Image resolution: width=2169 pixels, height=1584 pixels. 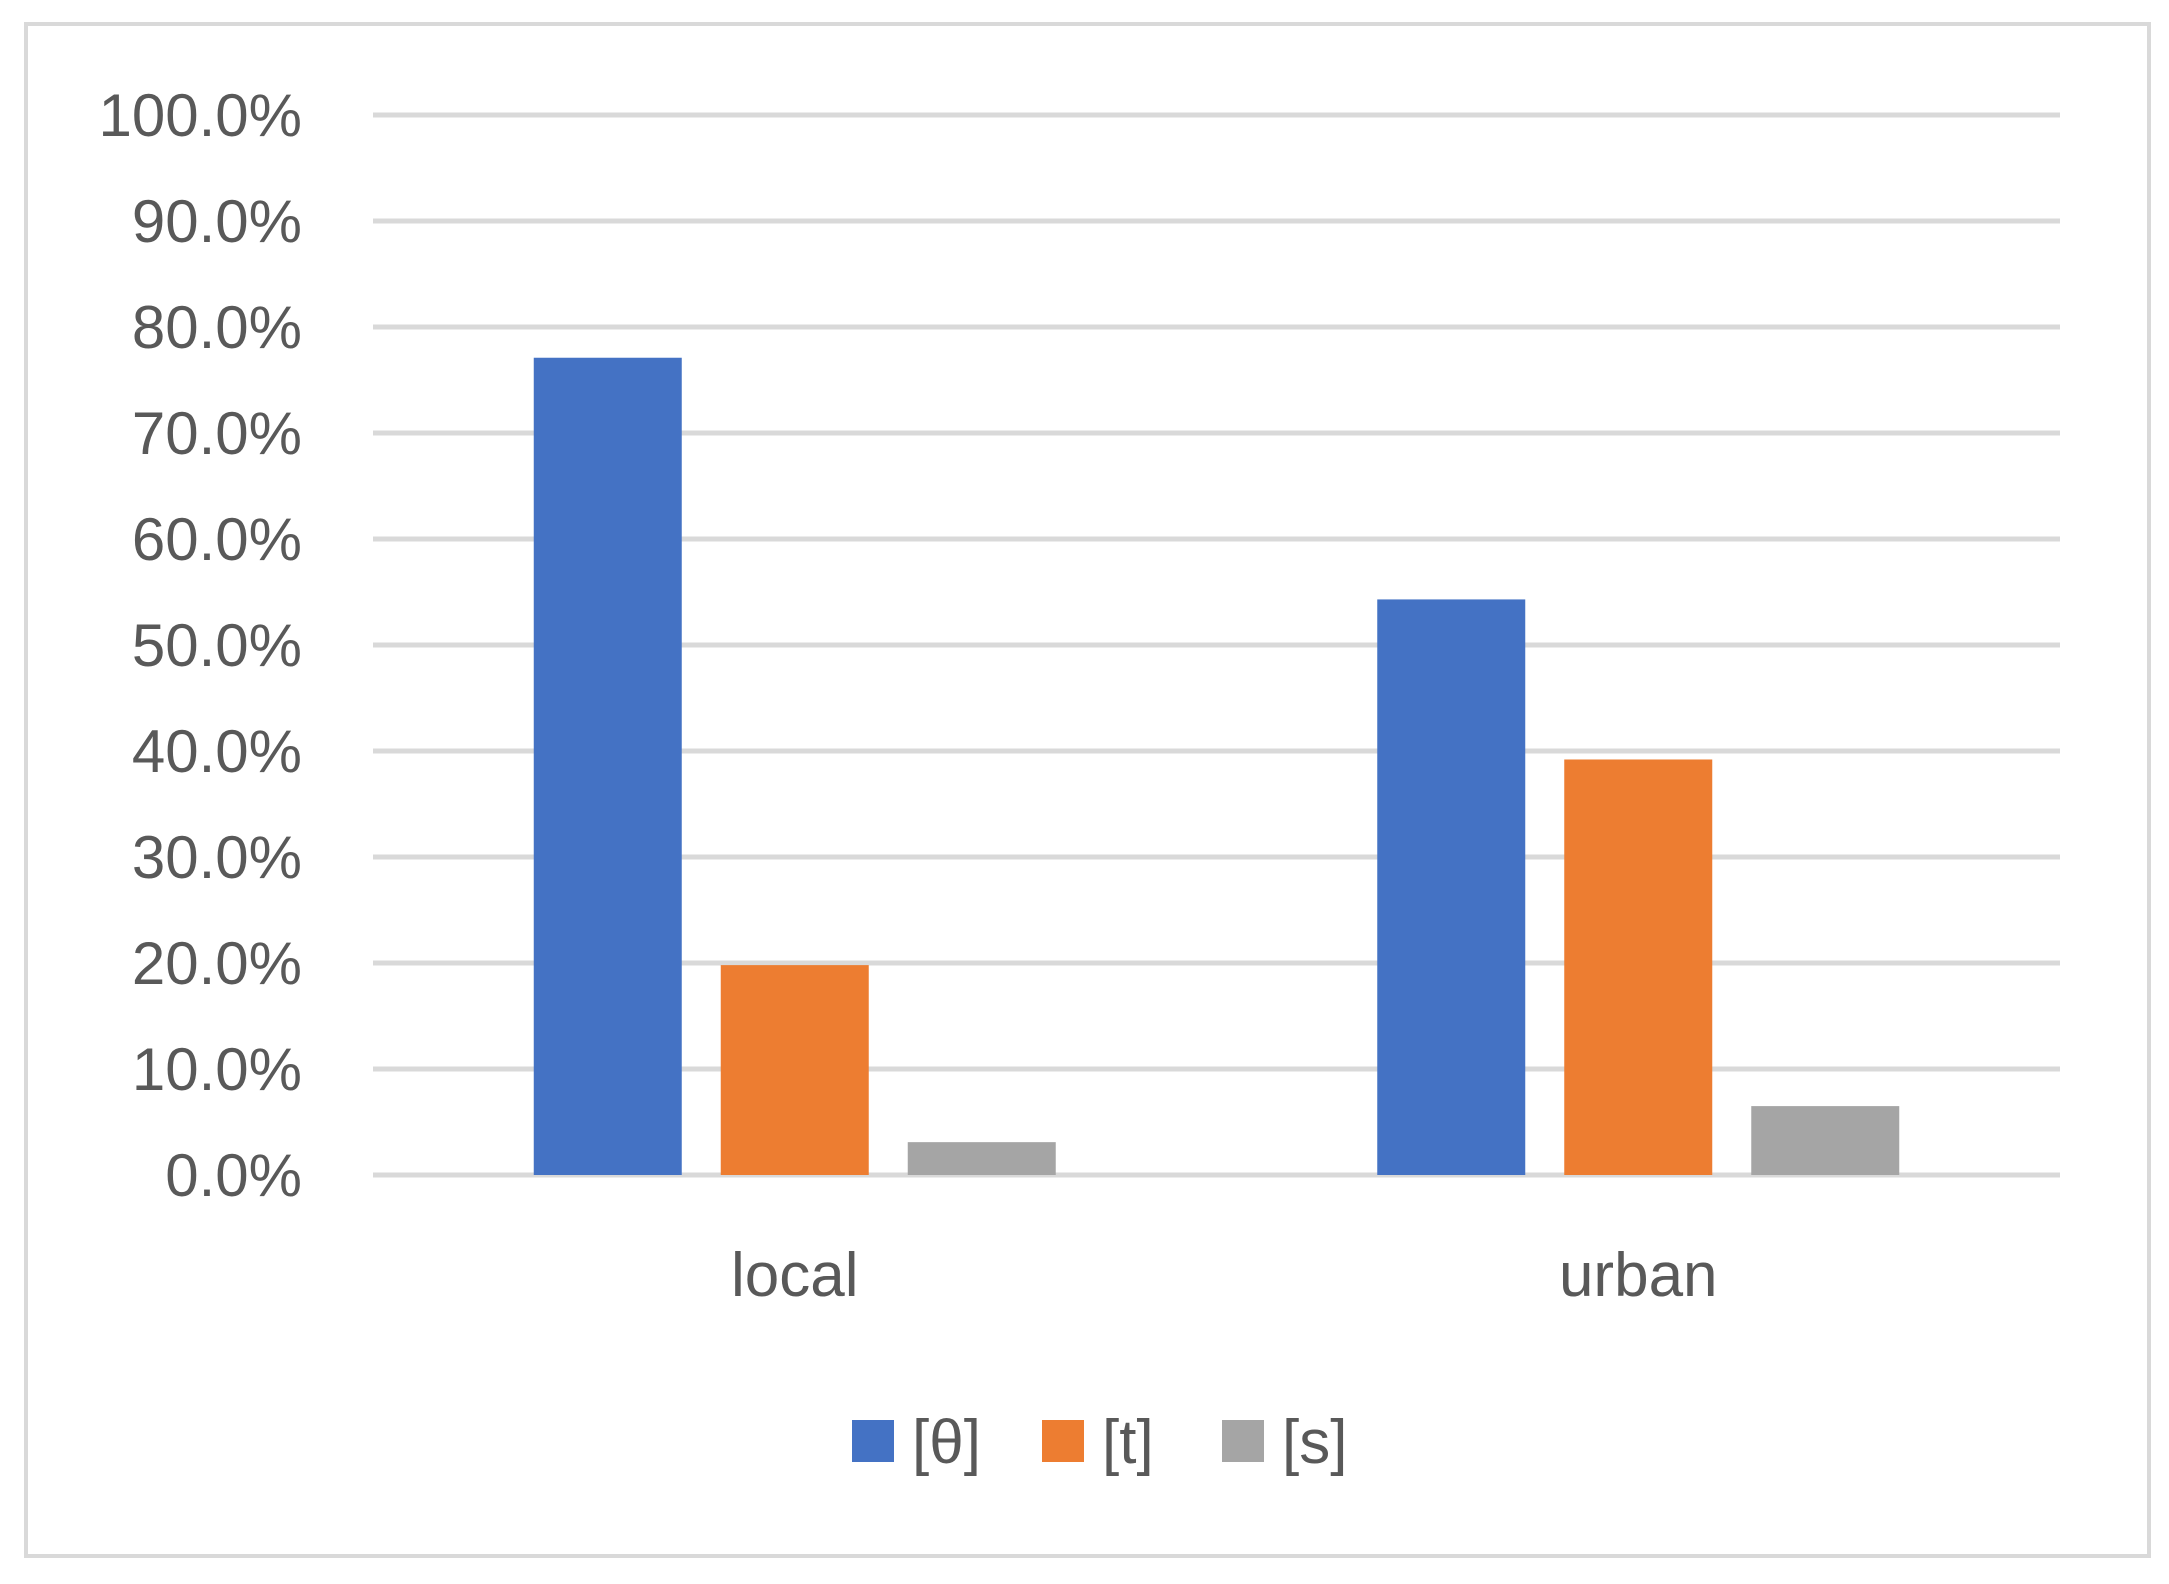 What do you see at coordinates (201, 115) in the screenshot?
I see `y-tick-label: 100.0%` at bounding box center [201, 115].